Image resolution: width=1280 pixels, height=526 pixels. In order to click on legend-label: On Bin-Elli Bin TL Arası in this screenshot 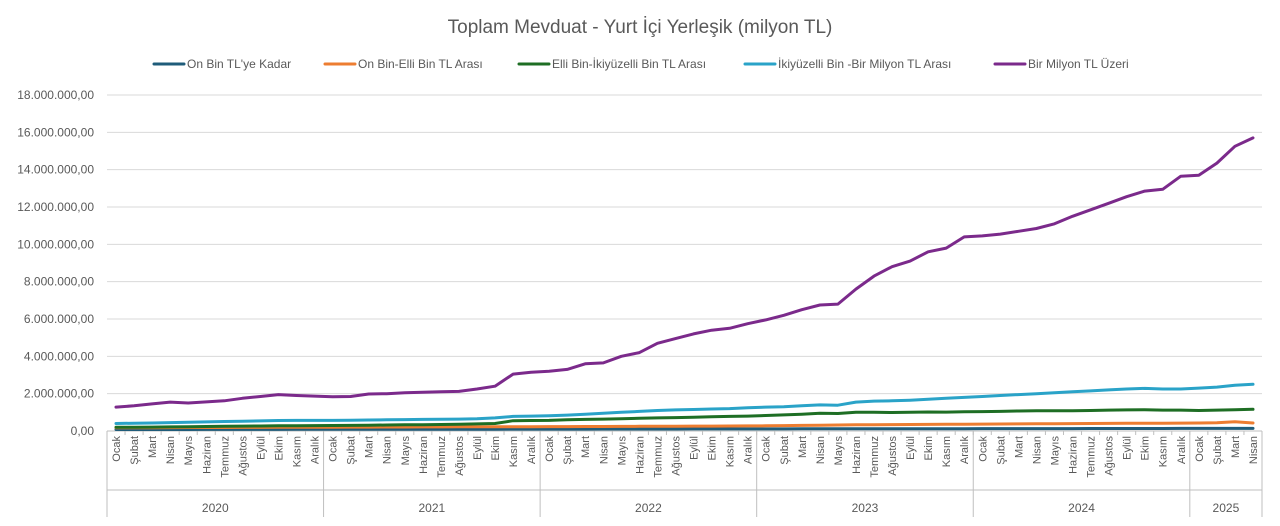, I will do `click(420, 64)`.